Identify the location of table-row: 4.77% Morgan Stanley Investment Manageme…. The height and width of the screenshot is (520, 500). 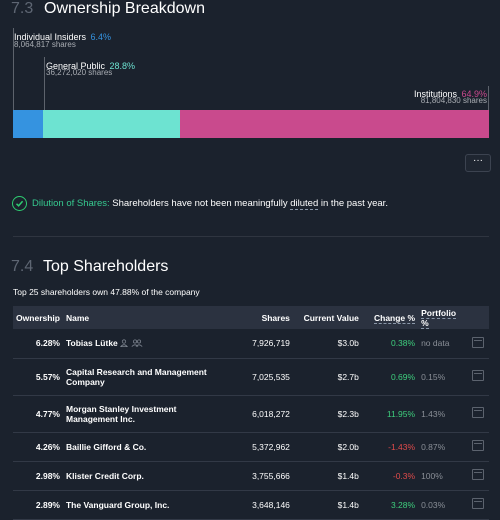
(251, 413).